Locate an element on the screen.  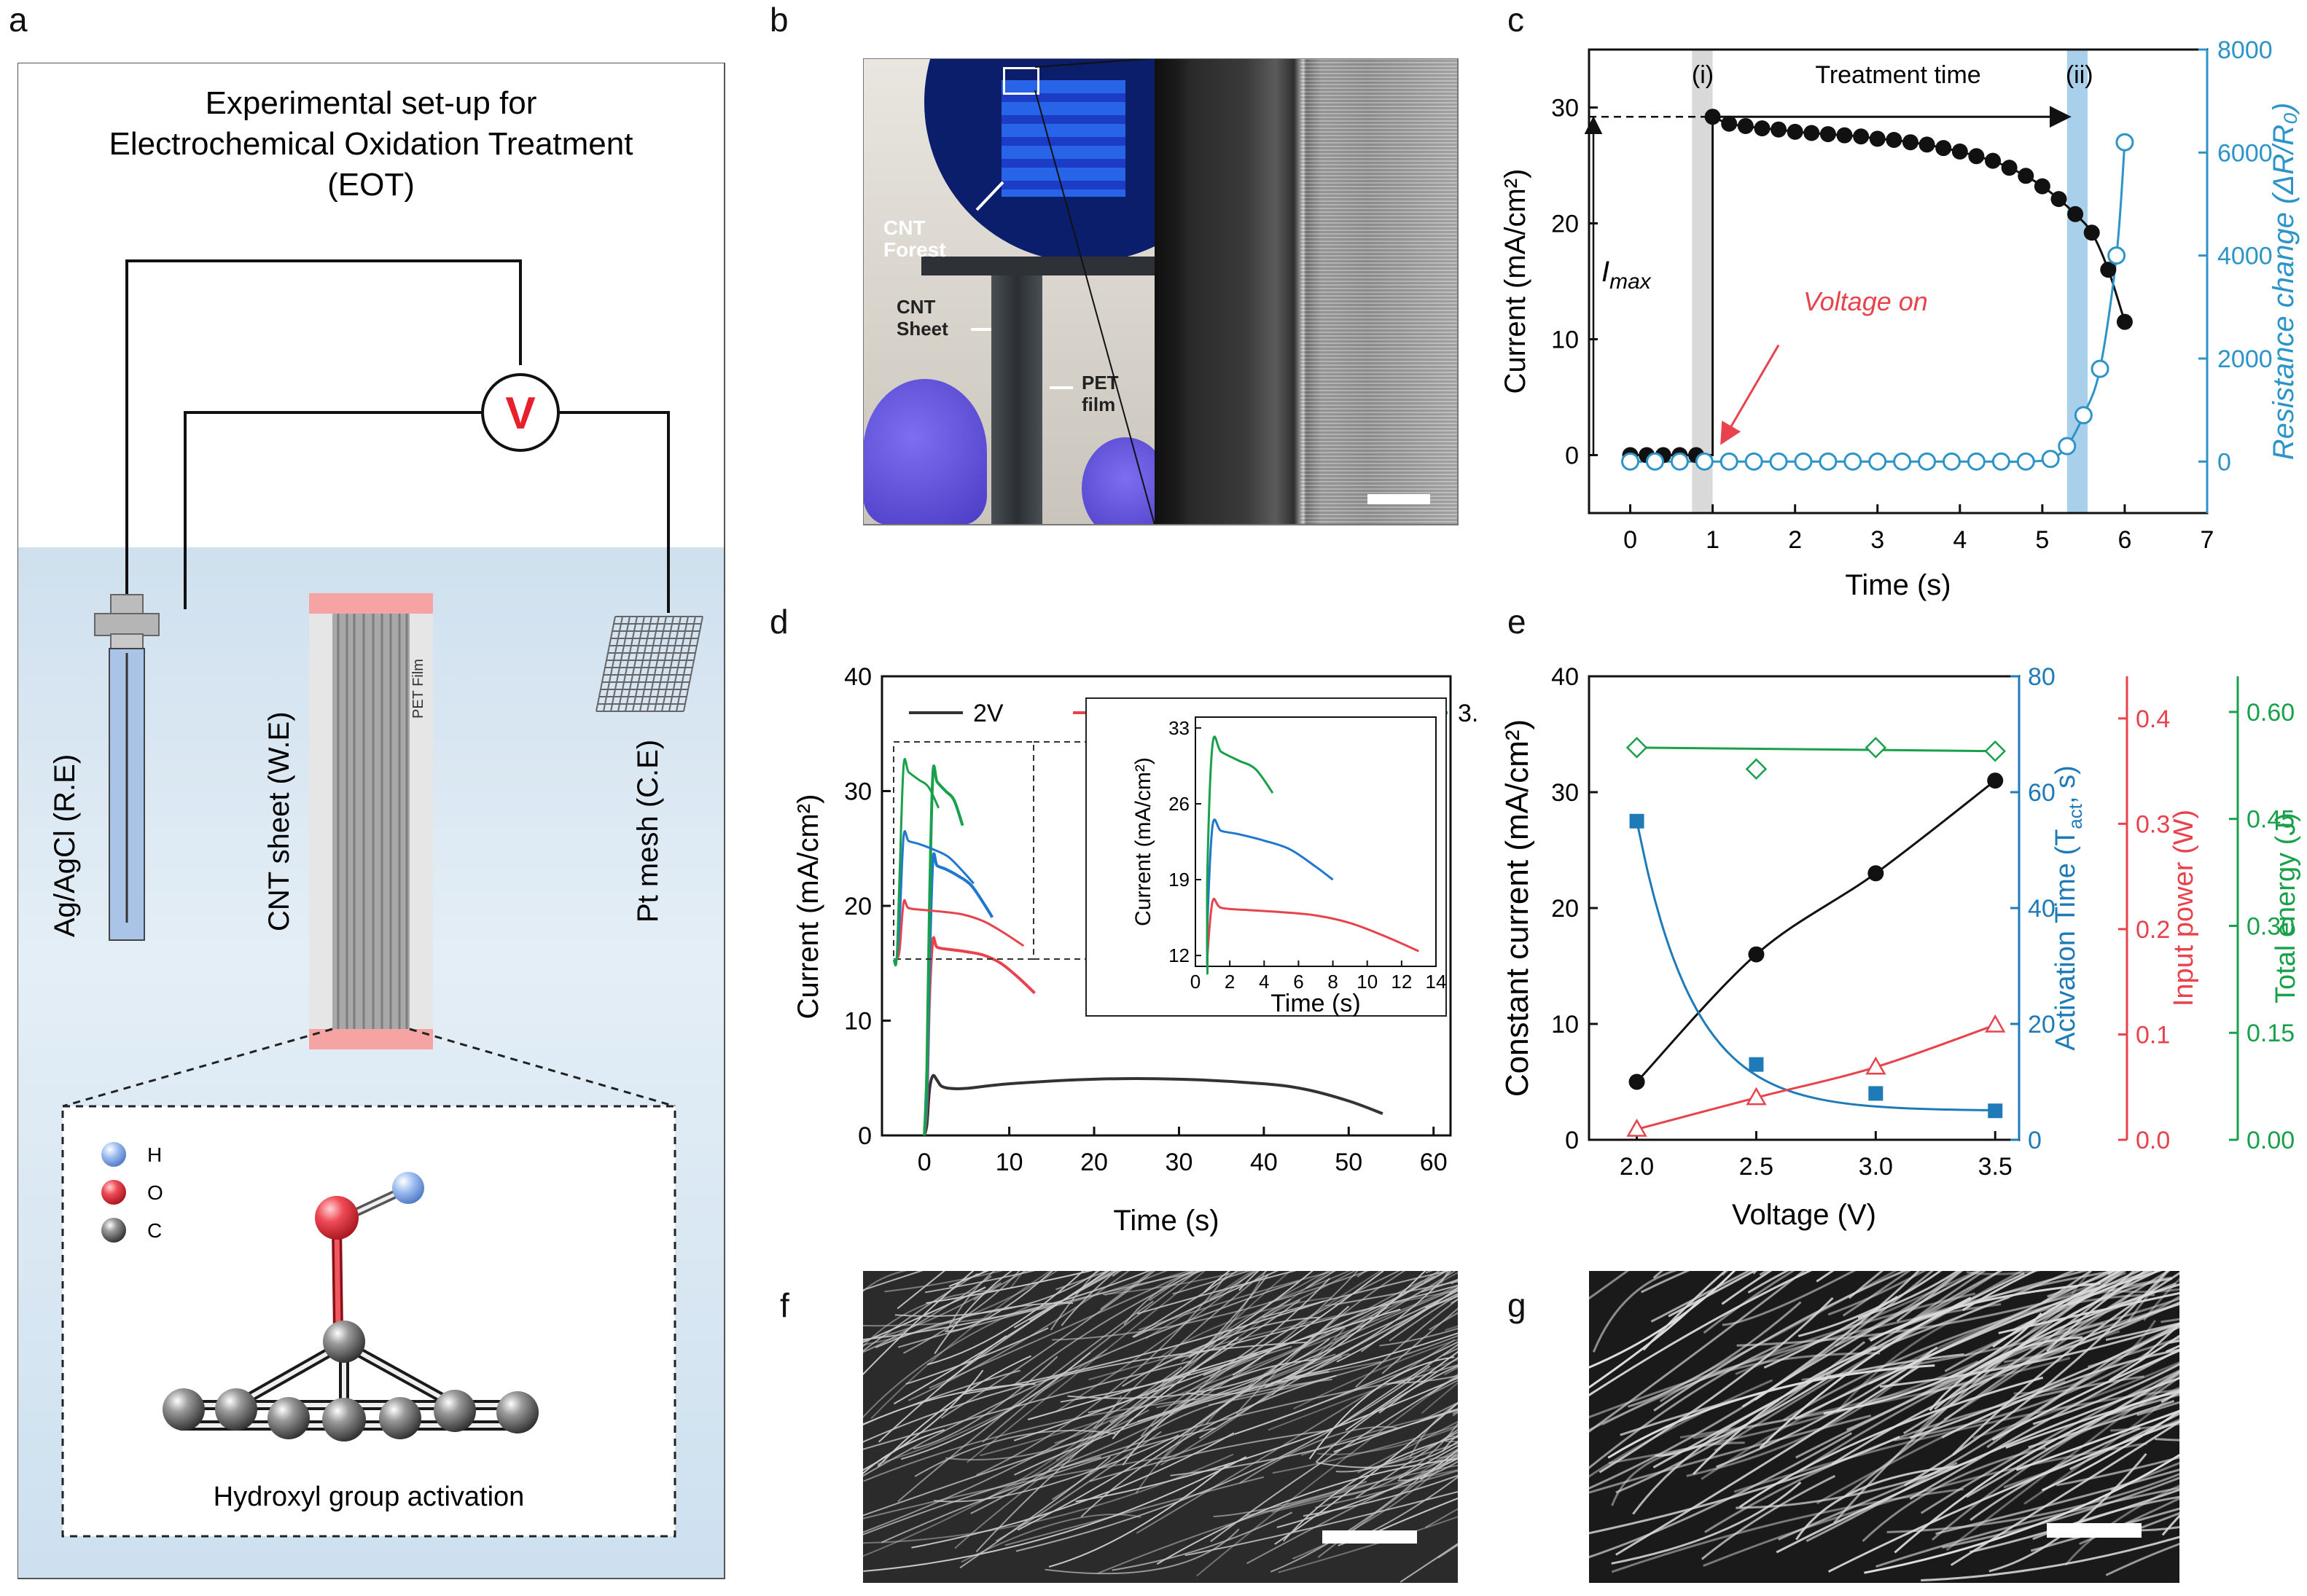
series-line-2.5V is located at coordinates (979, 1036).